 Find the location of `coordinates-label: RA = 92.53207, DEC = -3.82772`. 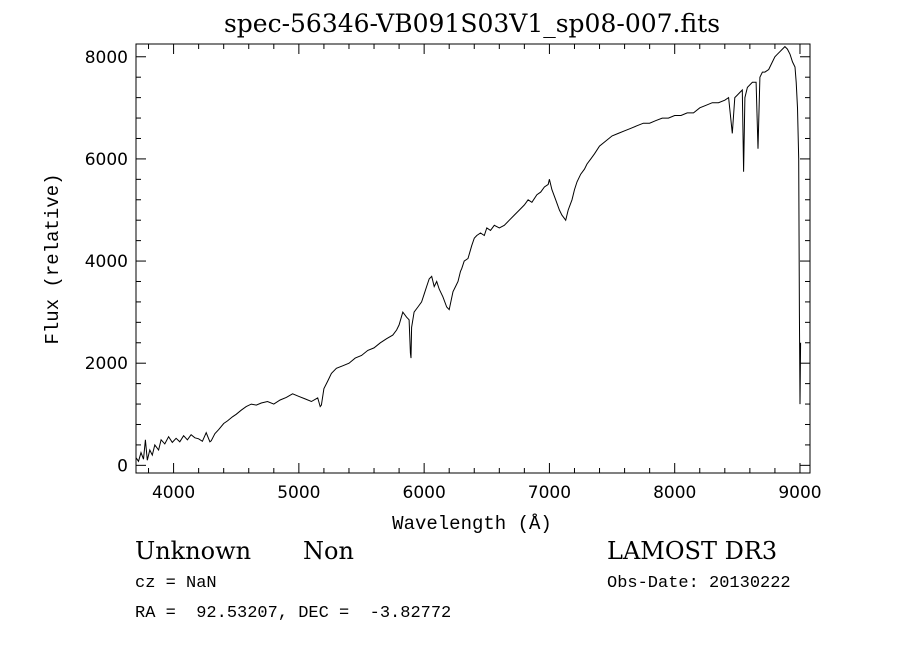

coordinates-label: RA = 92.53207, DEC = -3.82772 is located at coordinates (293, 613).